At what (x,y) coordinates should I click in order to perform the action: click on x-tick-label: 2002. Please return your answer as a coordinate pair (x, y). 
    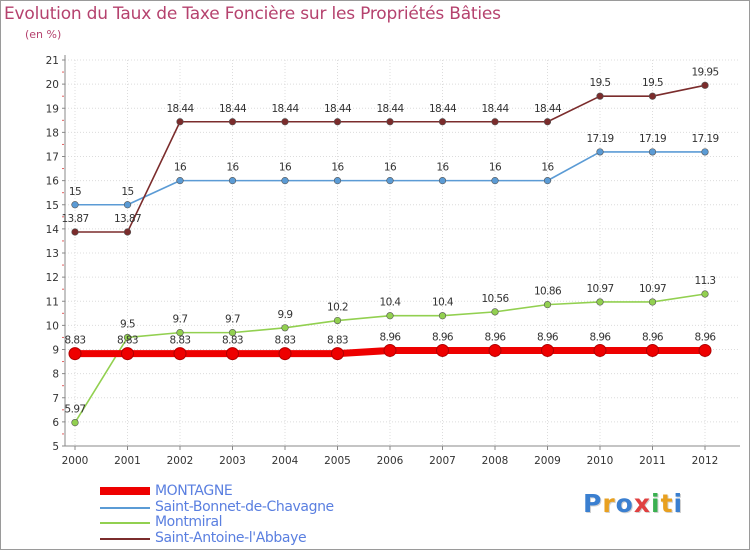
    Looking at the image, I should click on (180, 461).